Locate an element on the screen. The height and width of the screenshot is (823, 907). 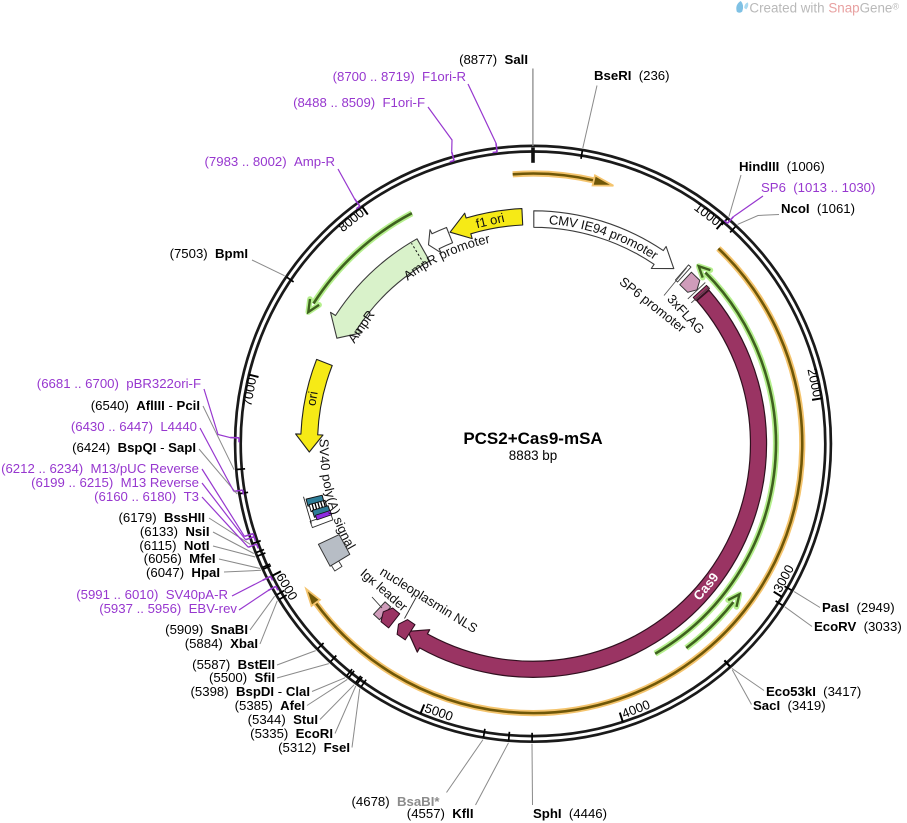
svg-text: (6424) BspQI - SapI is located at coordinates (134, 447).